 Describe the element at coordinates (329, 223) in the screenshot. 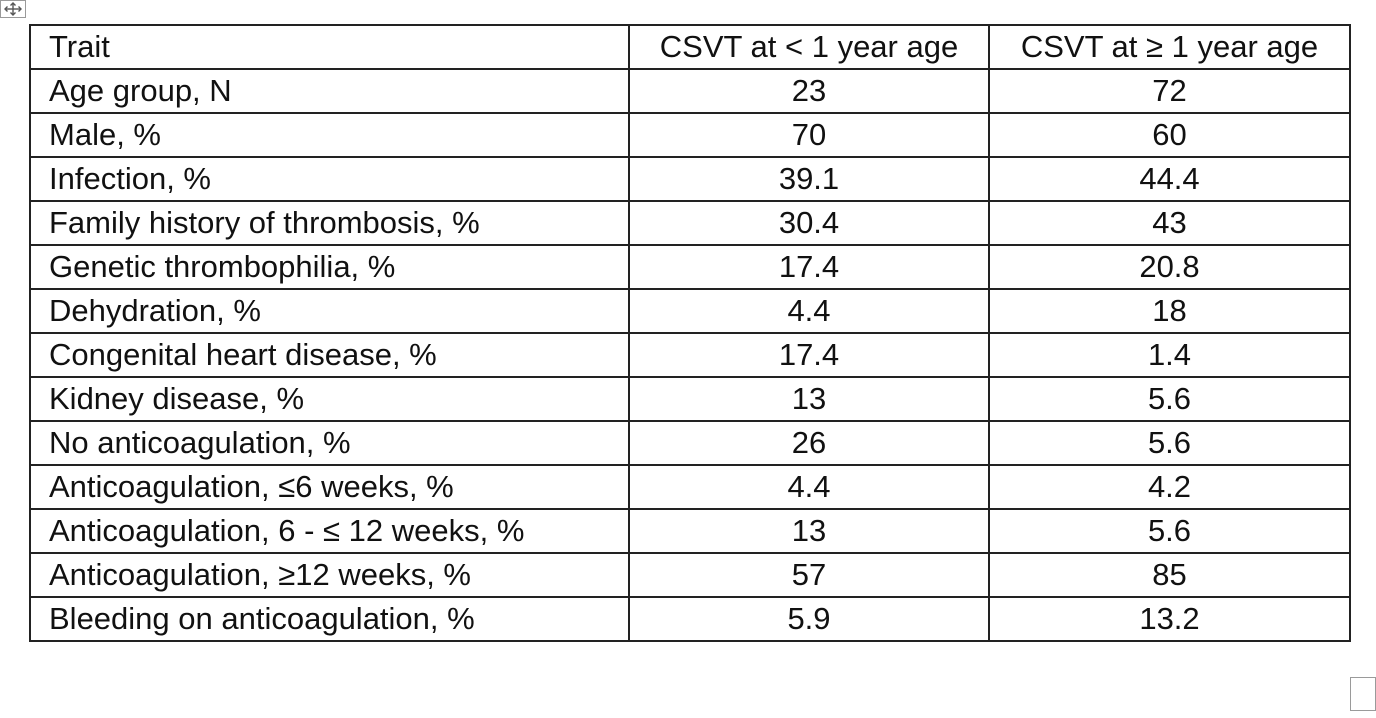

I see `trait-cell: Family history of thrombosis, %` at that location.